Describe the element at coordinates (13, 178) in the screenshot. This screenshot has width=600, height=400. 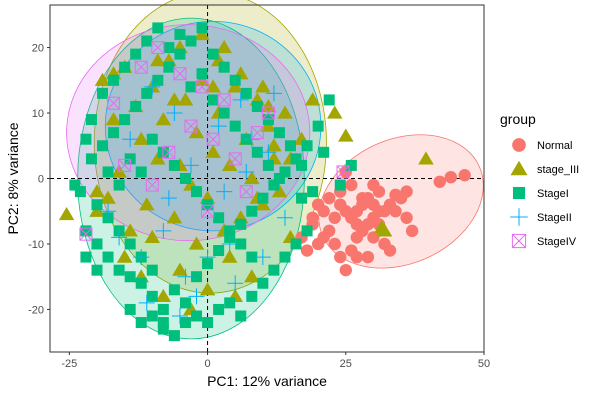
I see `y-axis-title: PC2: 8% variance` at that location.